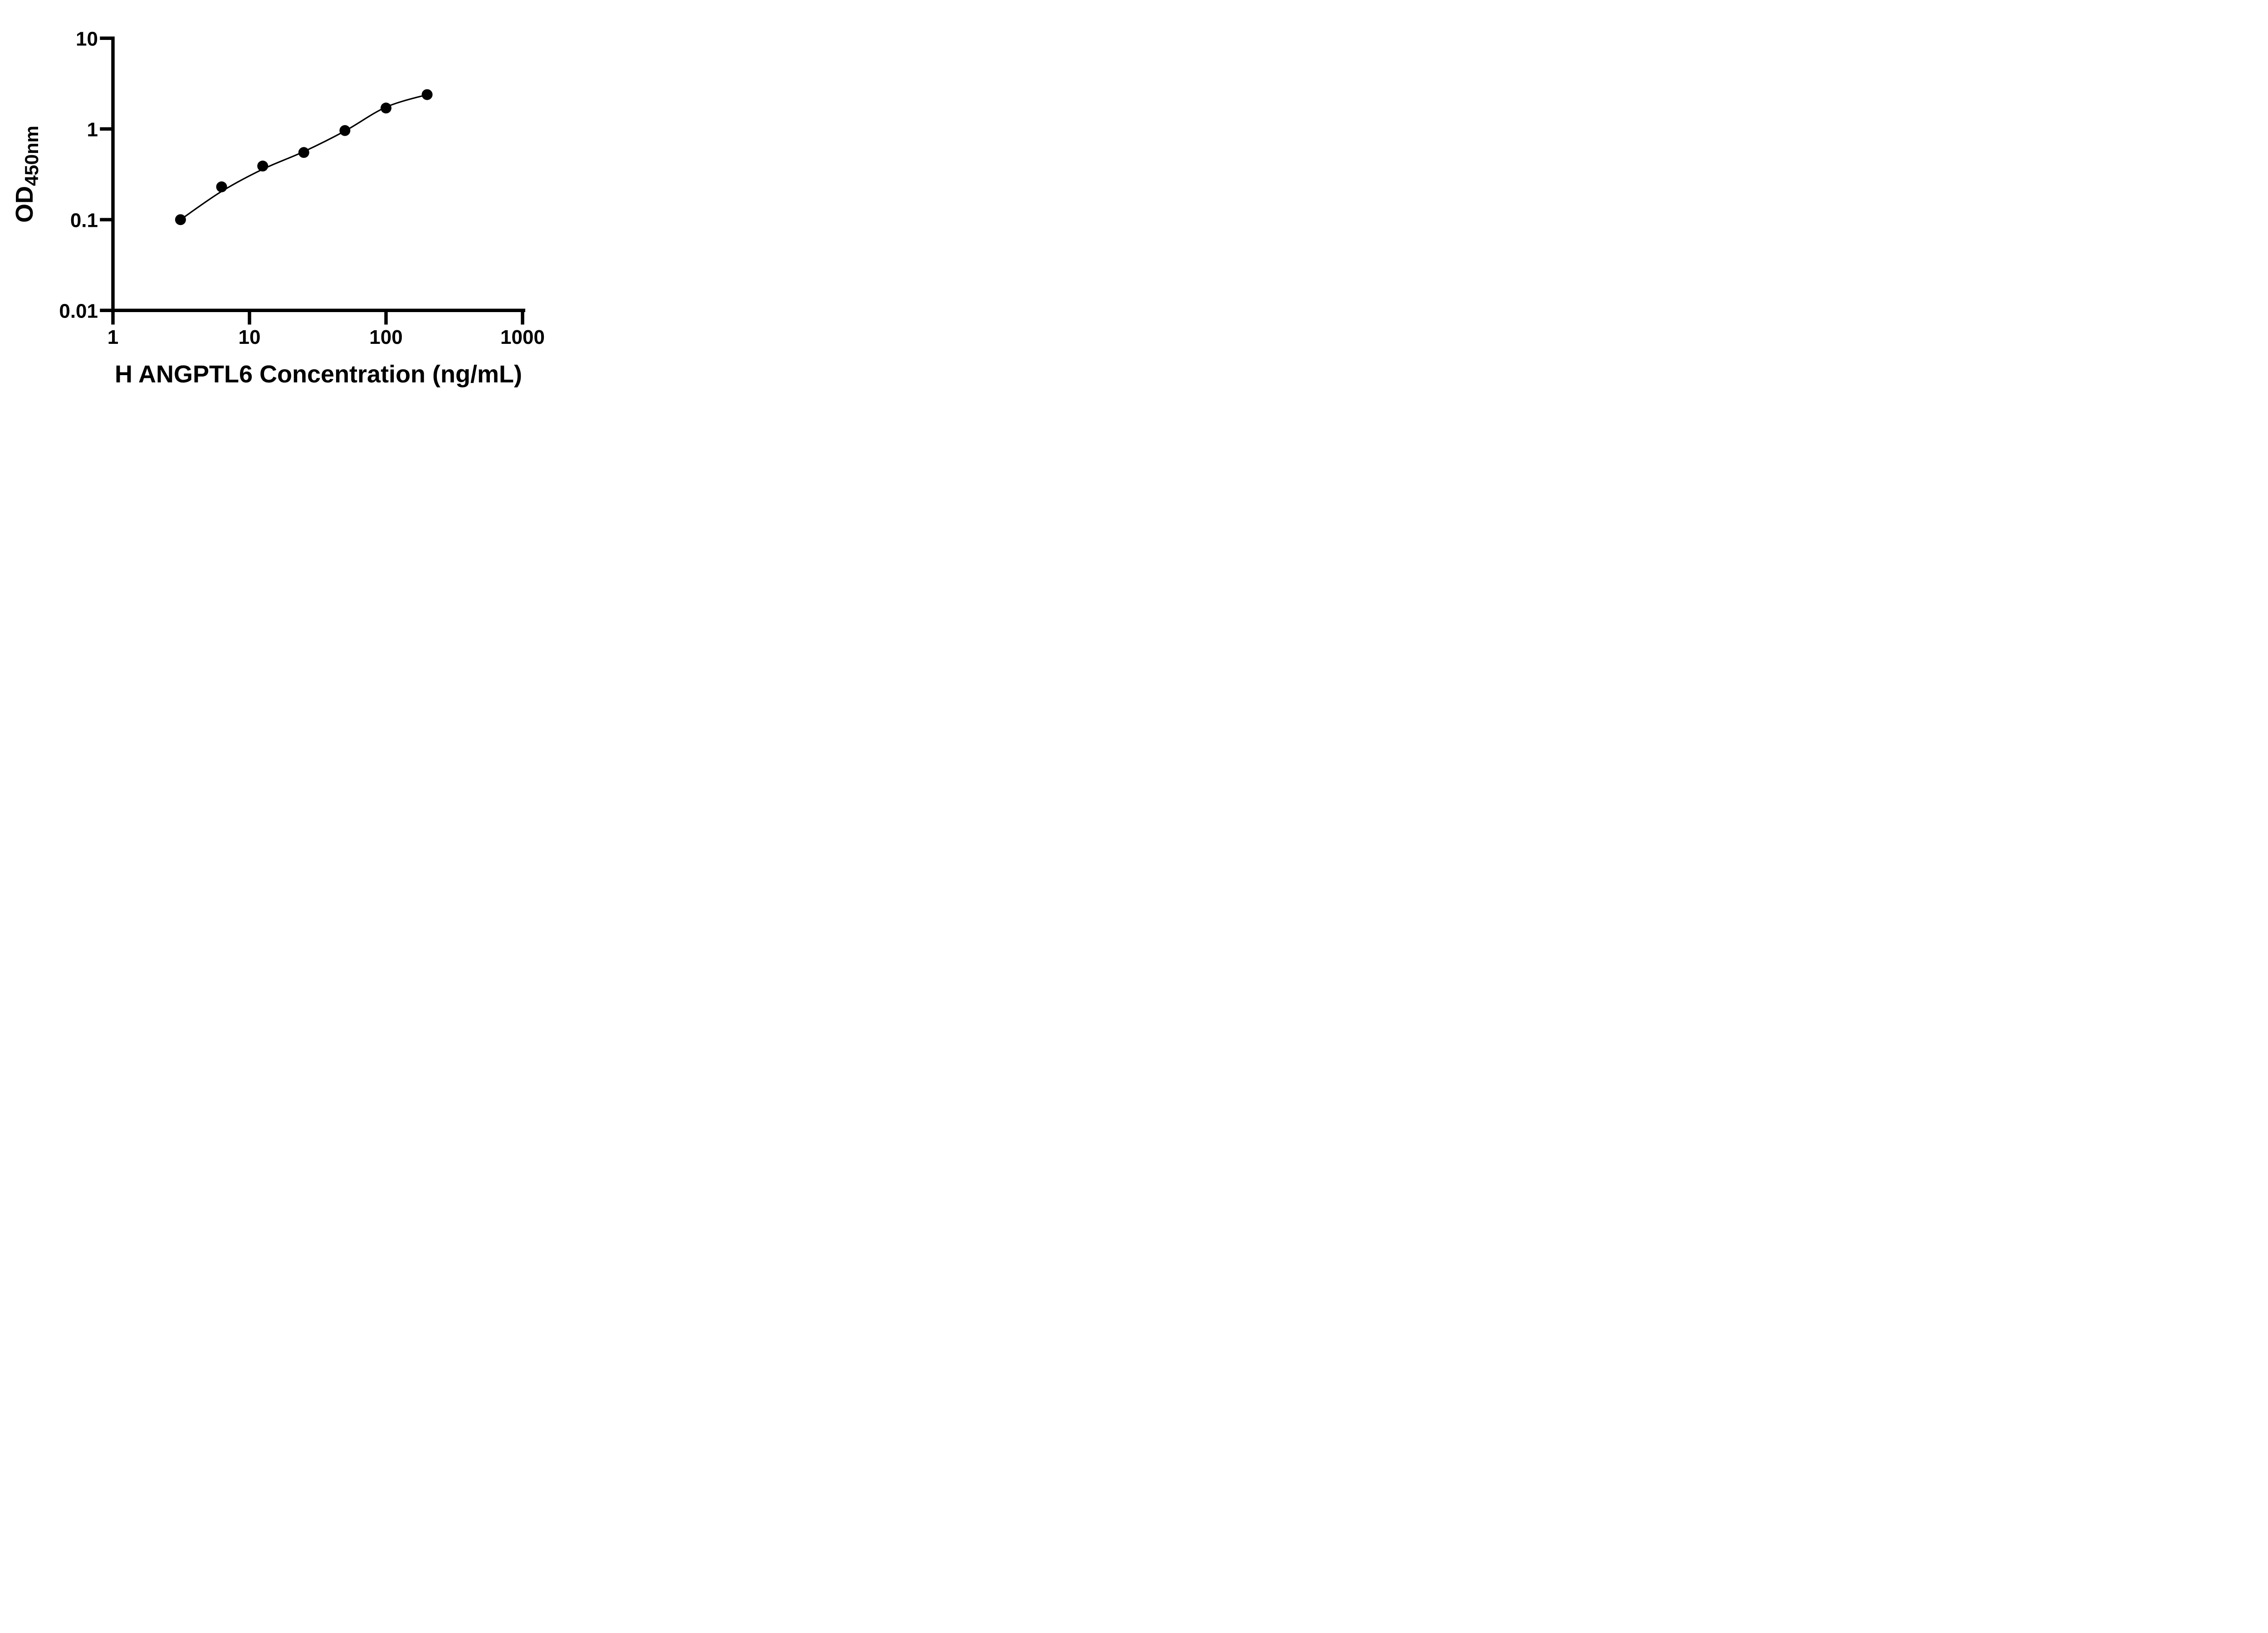  Describe the element at coordinates (386, 337) in the screenshot. I see `x-axis-tick-label: 100` at that location.